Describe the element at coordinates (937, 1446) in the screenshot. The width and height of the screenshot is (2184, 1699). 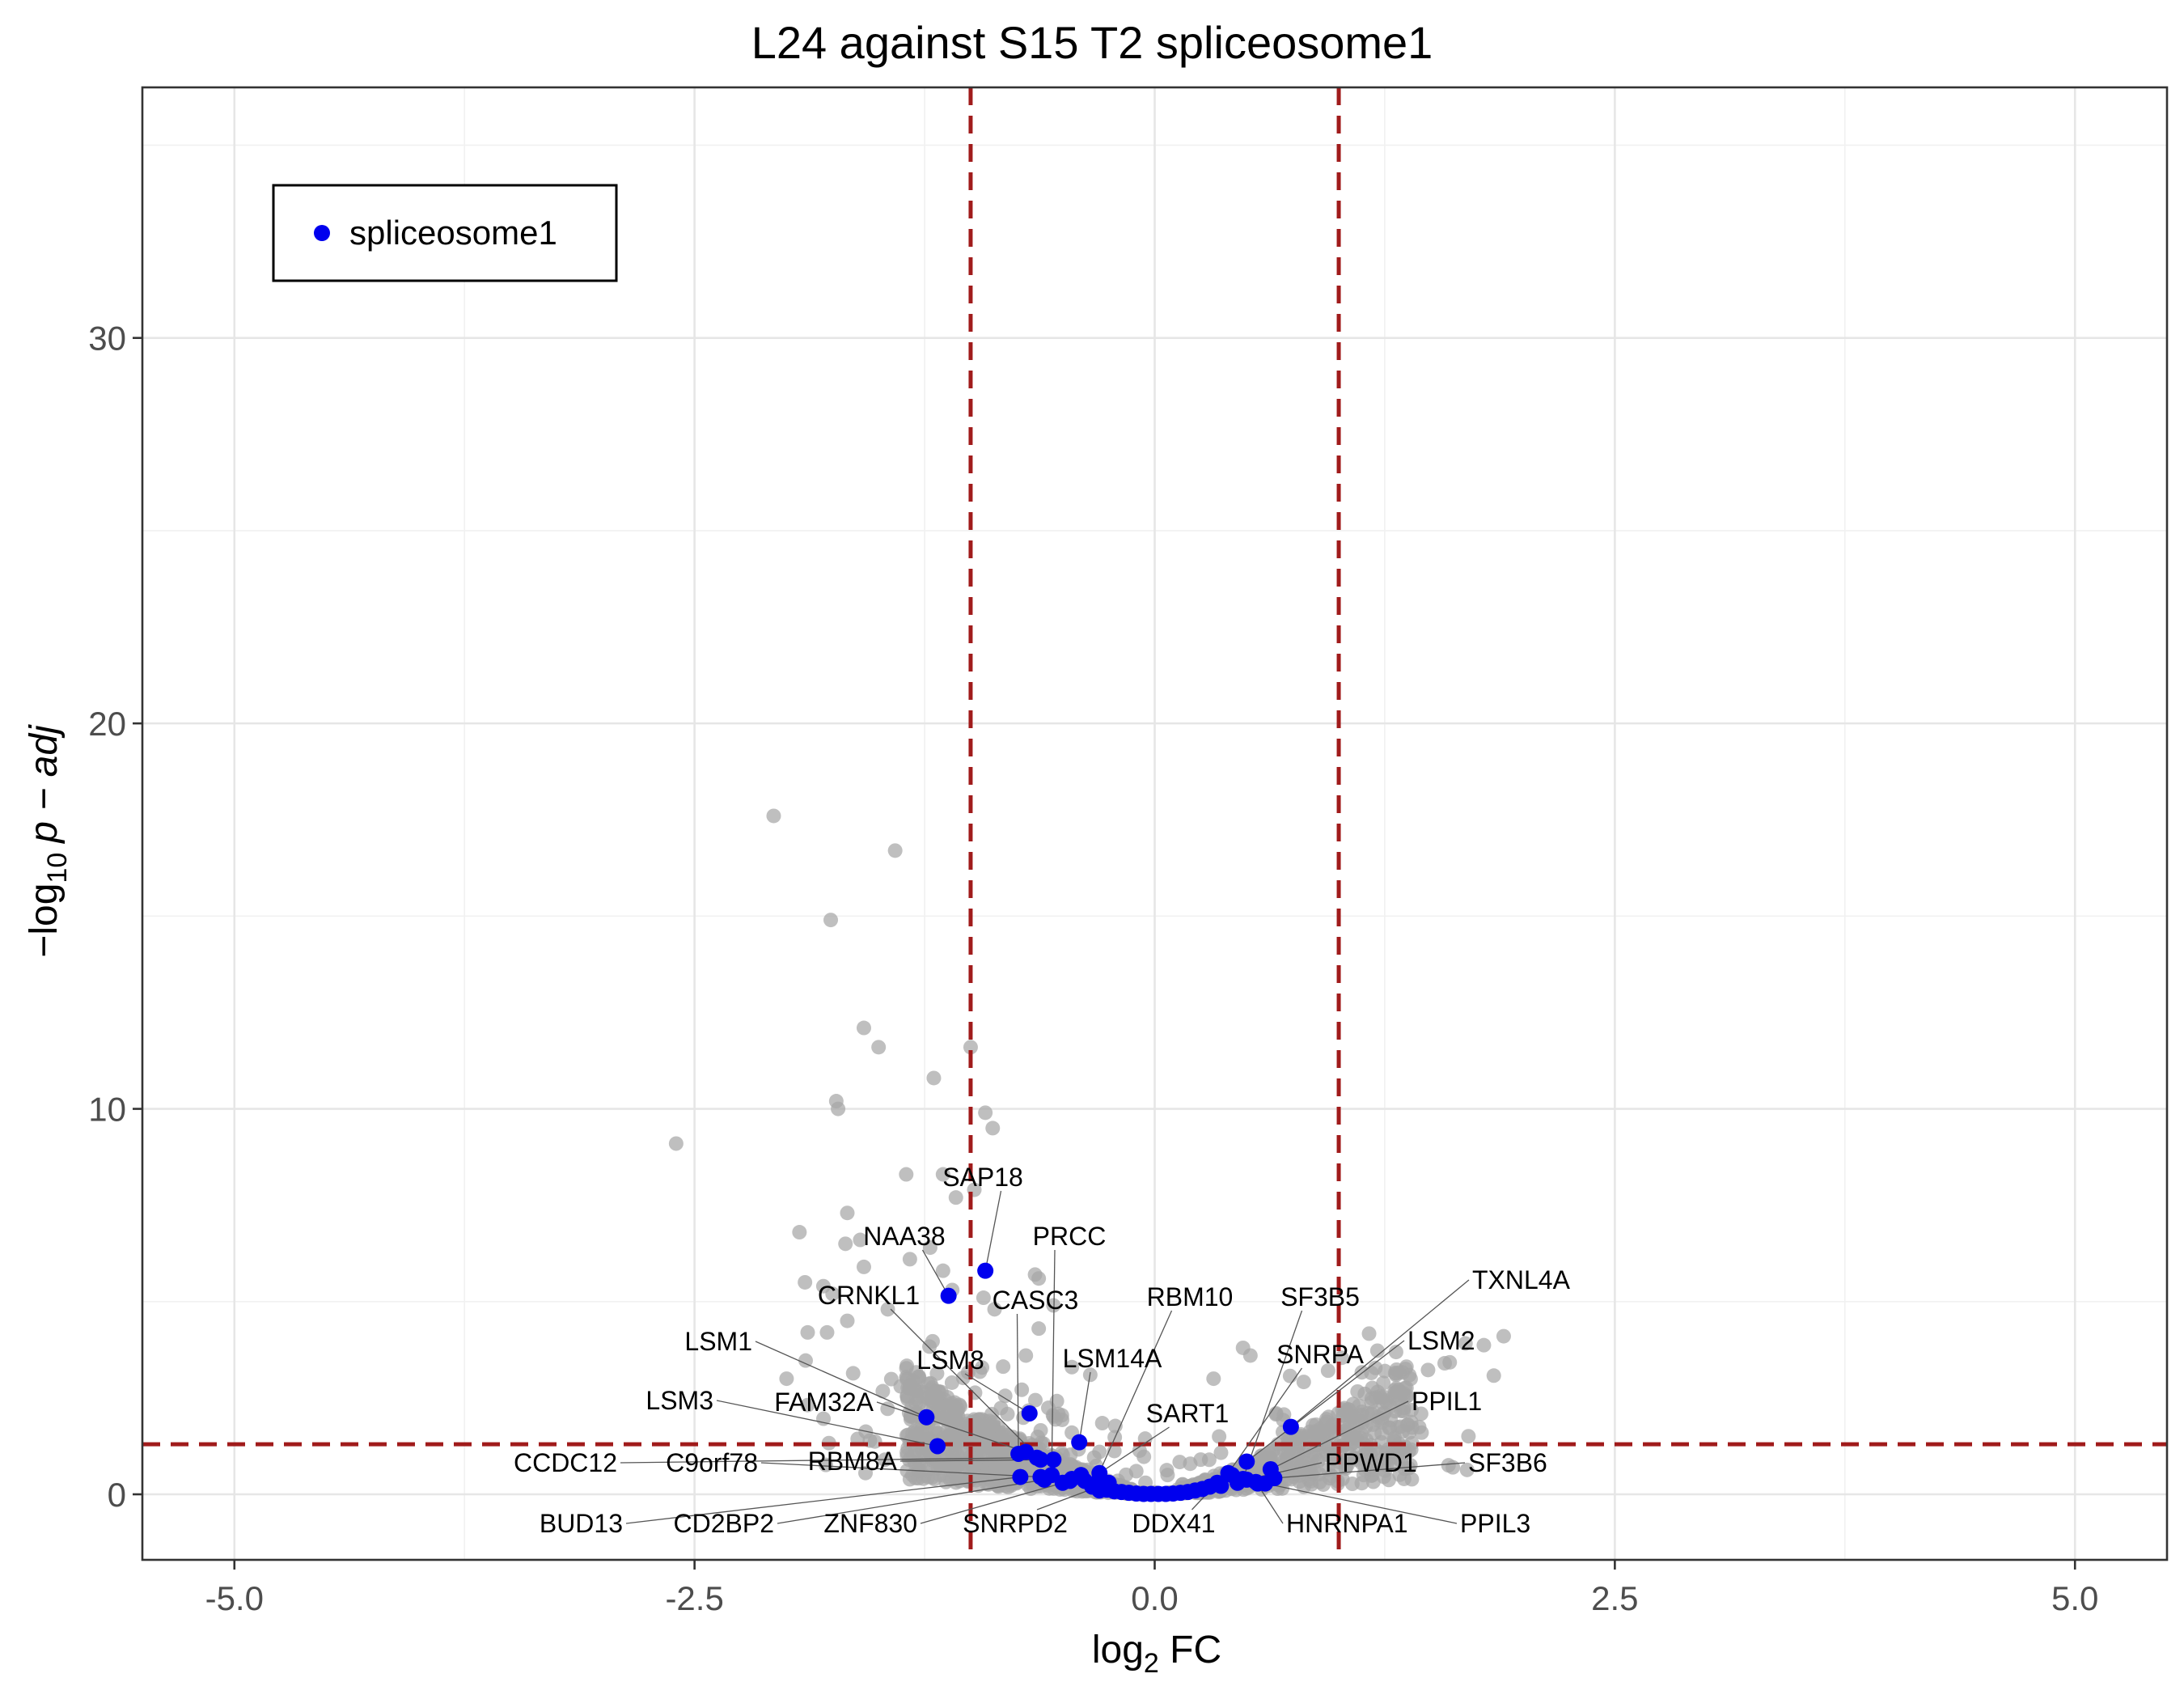
I see `point-lsm3` at that location.